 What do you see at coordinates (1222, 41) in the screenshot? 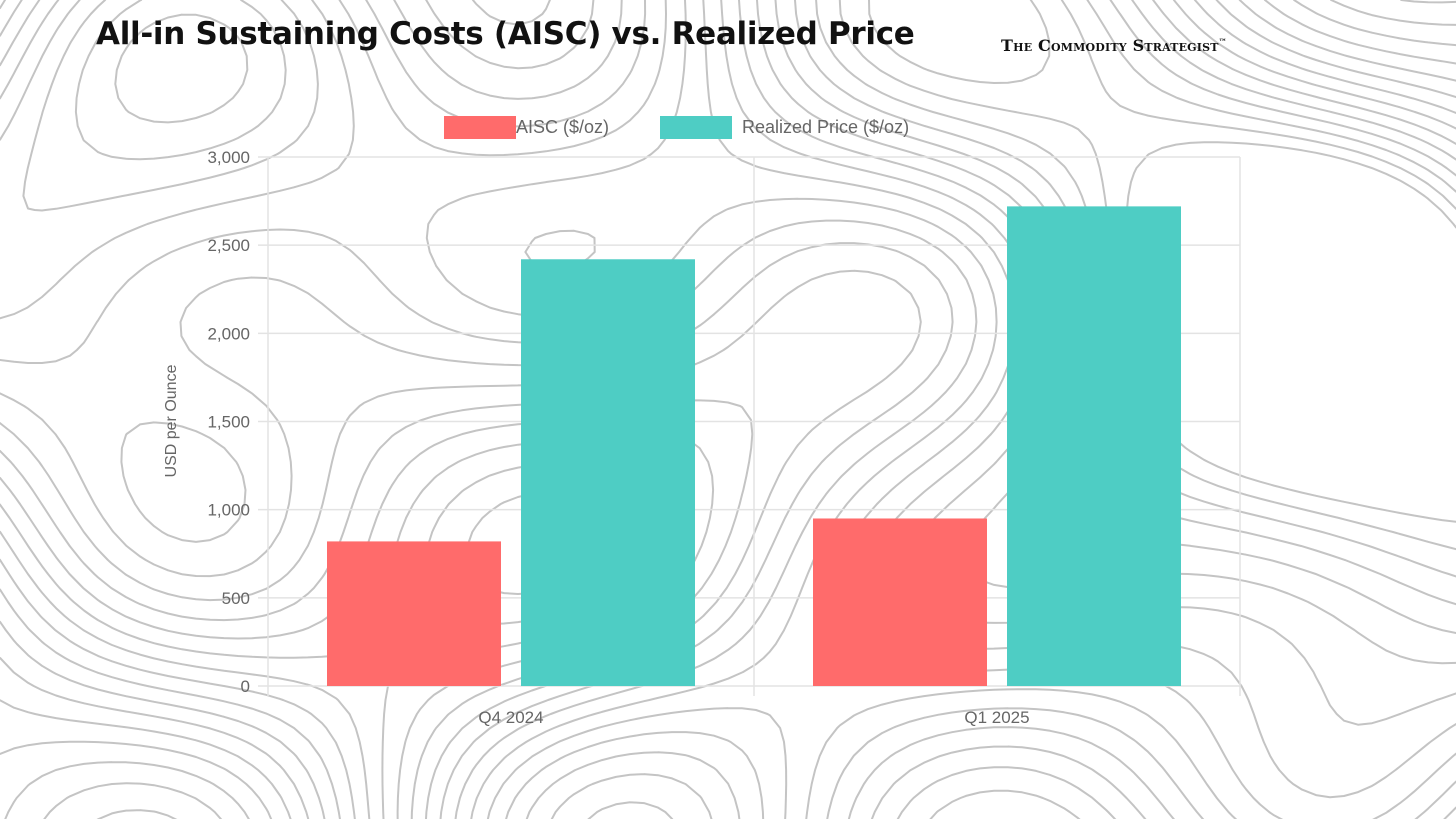
I see `brand-trademark: ™` at bounding box center [1222, 41].